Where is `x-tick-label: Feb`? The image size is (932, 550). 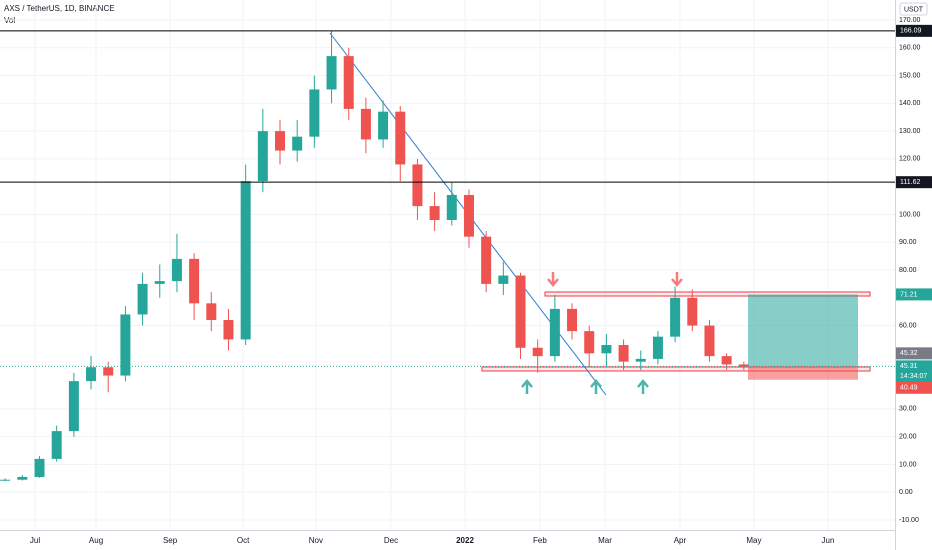 x-tick-label: Feb is located at coordinates (540, 540).